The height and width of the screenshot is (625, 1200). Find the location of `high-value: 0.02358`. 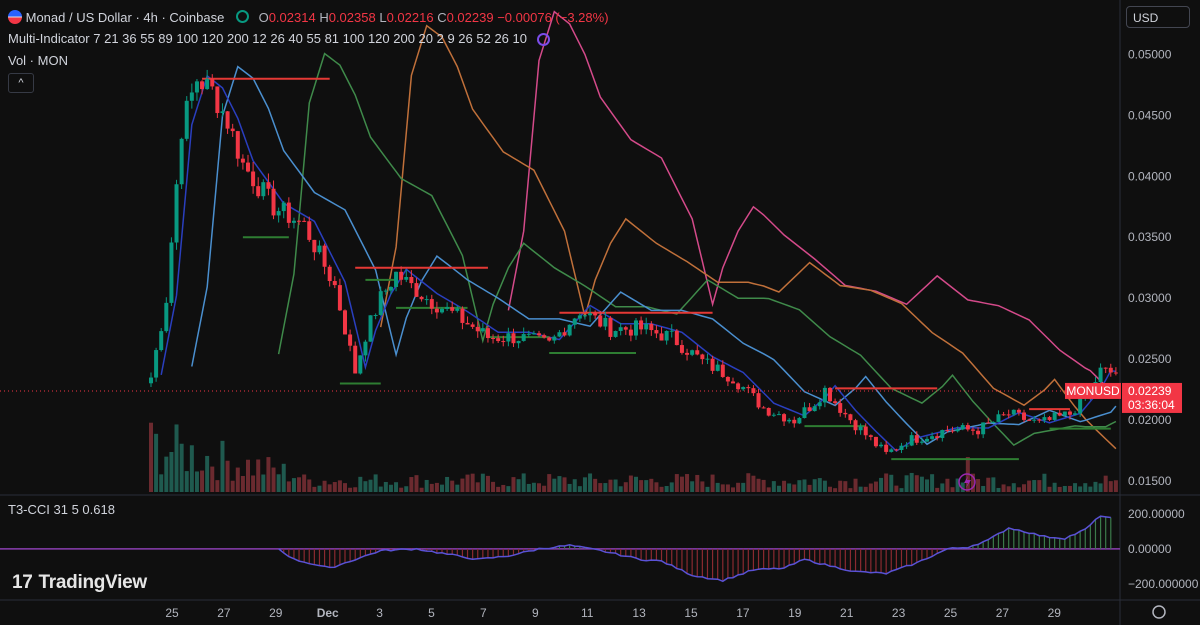

high-value: 0.02358 is located at coordinates (352, 17).